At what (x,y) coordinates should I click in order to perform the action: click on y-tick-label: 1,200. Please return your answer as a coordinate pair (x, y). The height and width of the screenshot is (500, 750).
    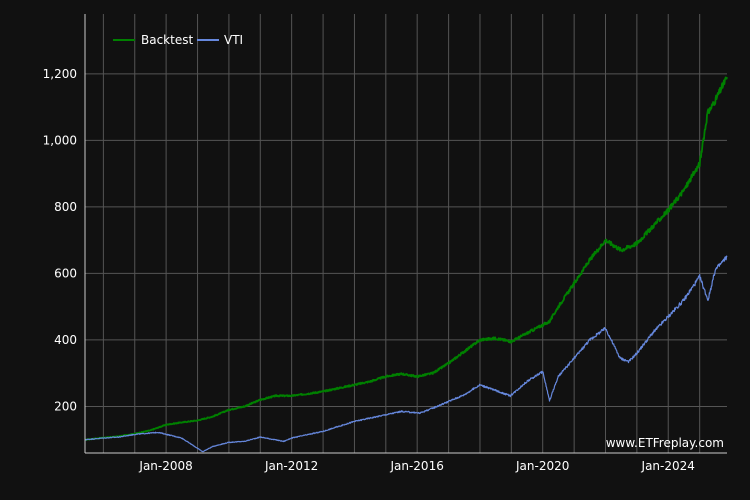
    Looking at the image, I should click on (60, 74).